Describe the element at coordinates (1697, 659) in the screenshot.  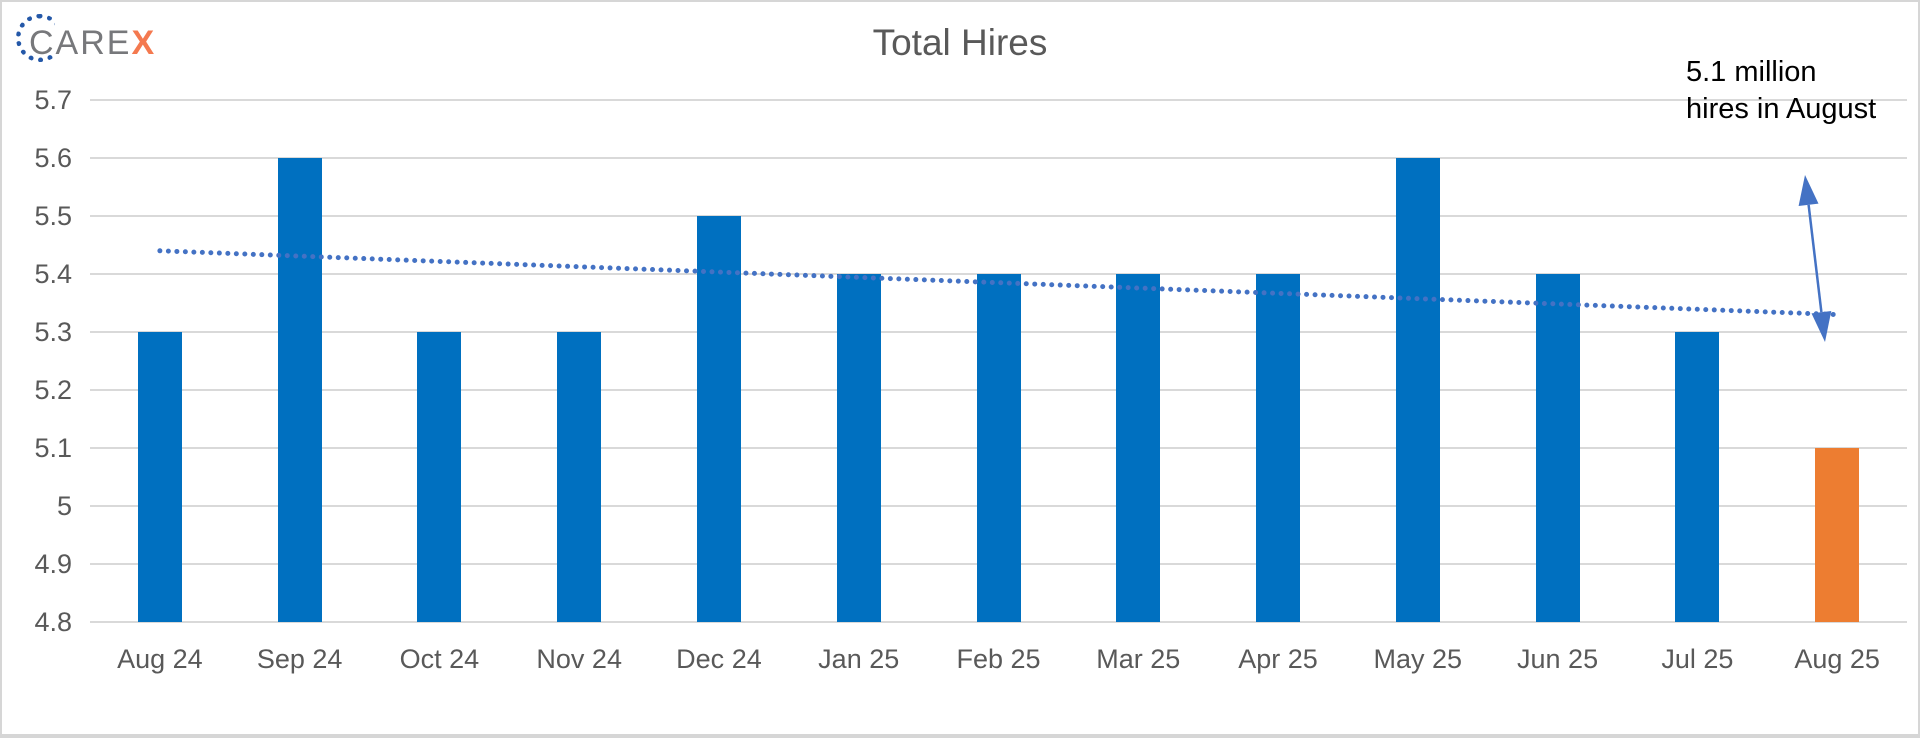
I see `x-axis-tick-label: Jul 25` at that location.